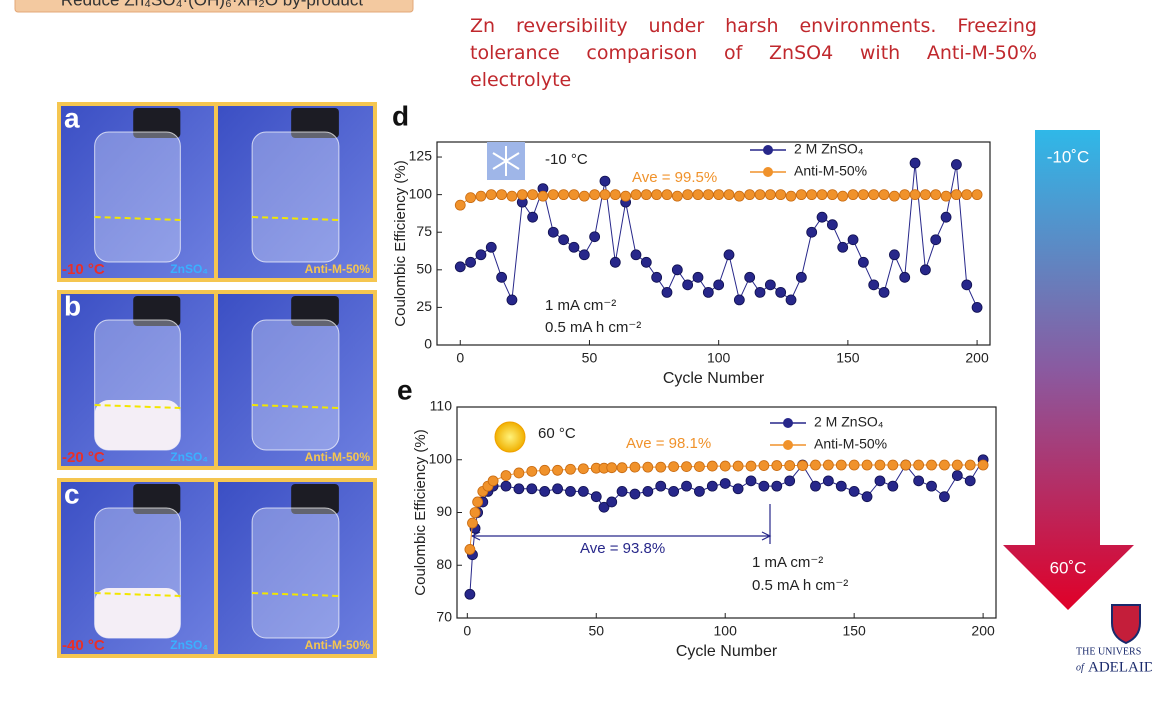  I want to click on arrow-top-label: -10˚C, so click(1068, 156).